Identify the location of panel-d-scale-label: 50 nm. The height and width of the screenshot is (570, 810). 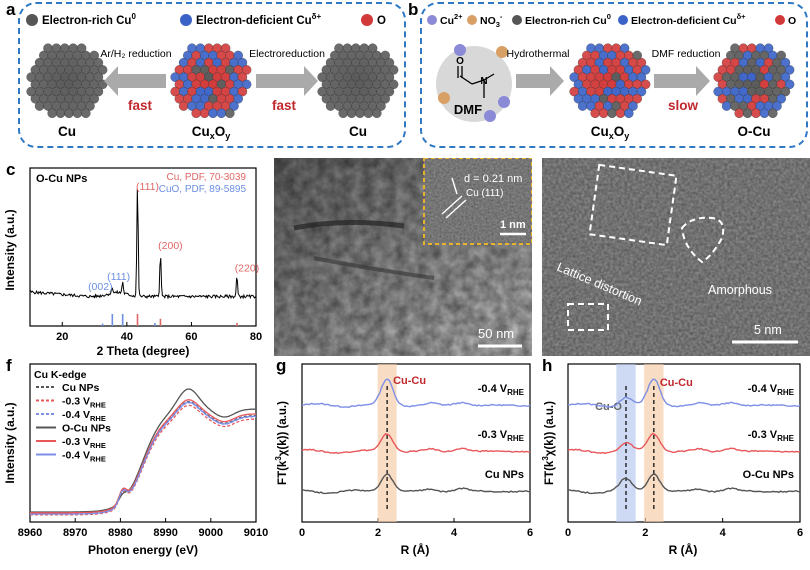
(496, 333).